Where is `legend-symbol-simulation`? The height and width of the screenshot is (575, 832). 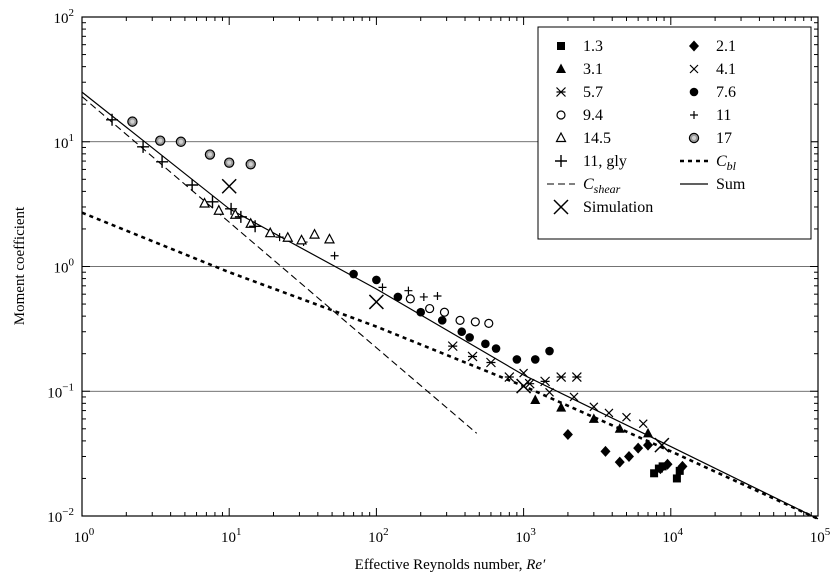
legend-symbol-simulation is located at coordinates (561, 207).